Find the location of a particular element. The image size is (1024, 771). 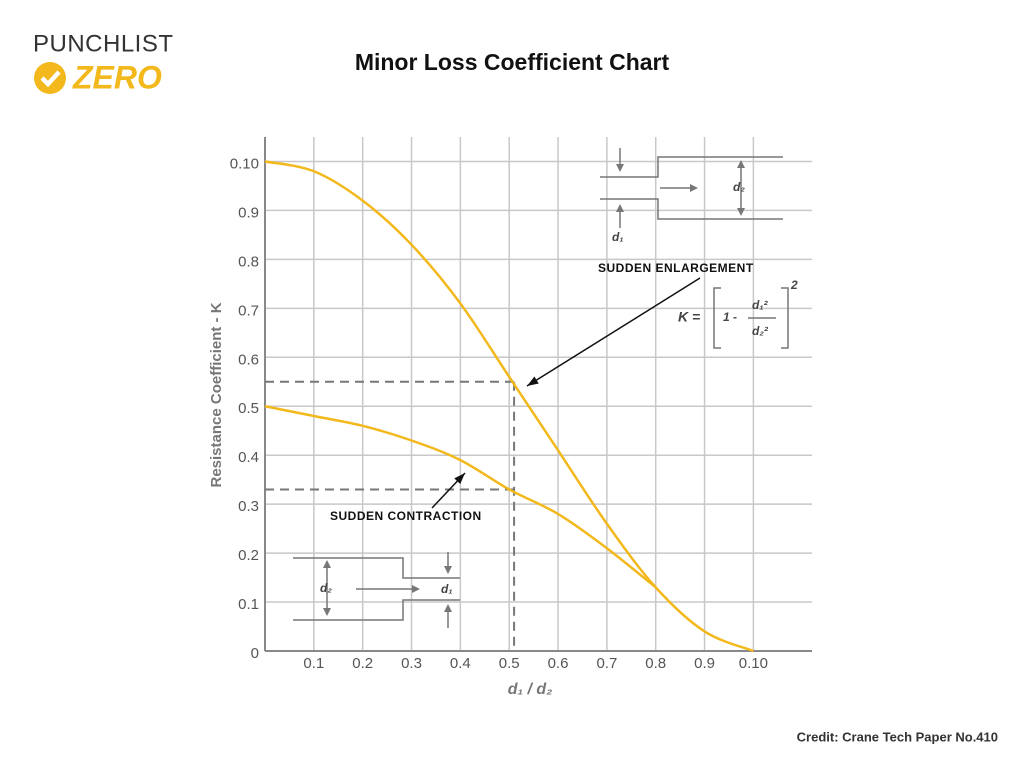

contraction-diagram: d₂ d₁ is located at coordinates (376, 590).